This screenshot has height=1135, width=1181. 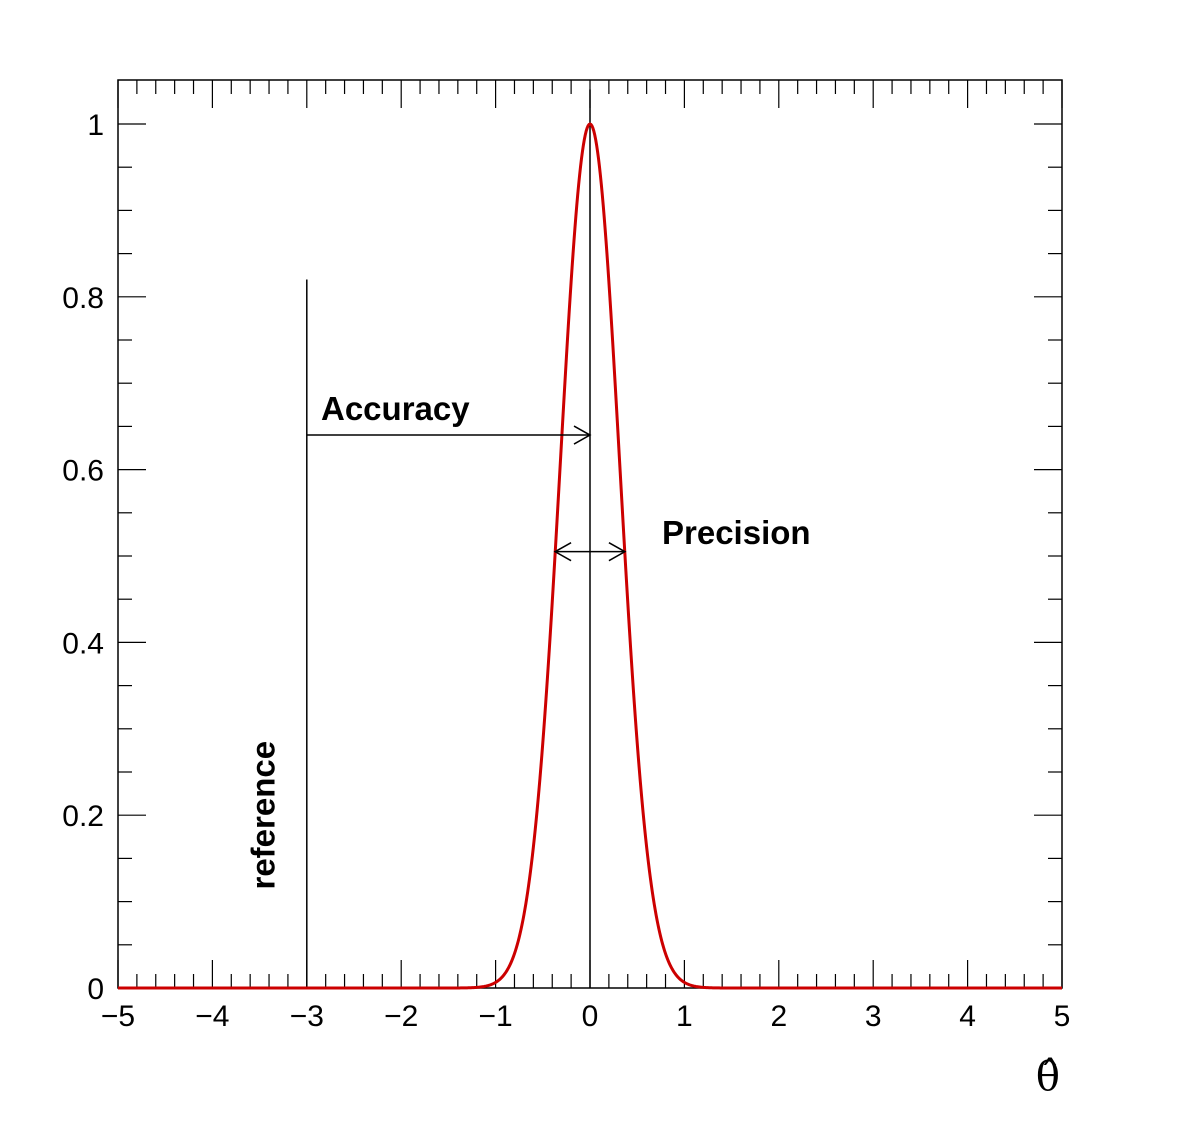 I want to click on x-tick-label: 0, so click(x=590, y=1016).